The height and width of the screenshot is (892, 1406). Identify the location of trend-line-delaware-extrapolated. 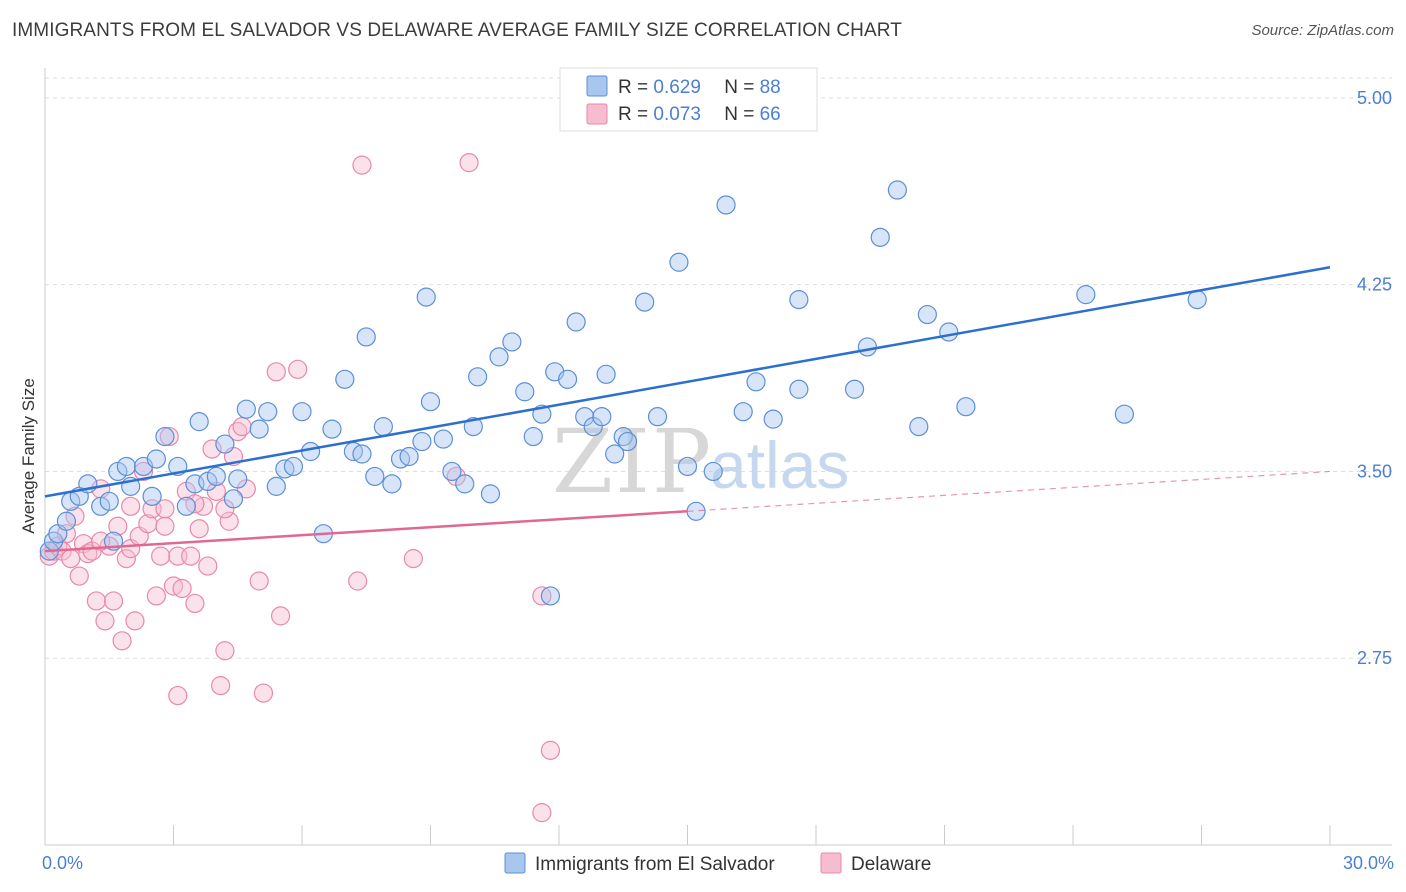
(1009, 491).